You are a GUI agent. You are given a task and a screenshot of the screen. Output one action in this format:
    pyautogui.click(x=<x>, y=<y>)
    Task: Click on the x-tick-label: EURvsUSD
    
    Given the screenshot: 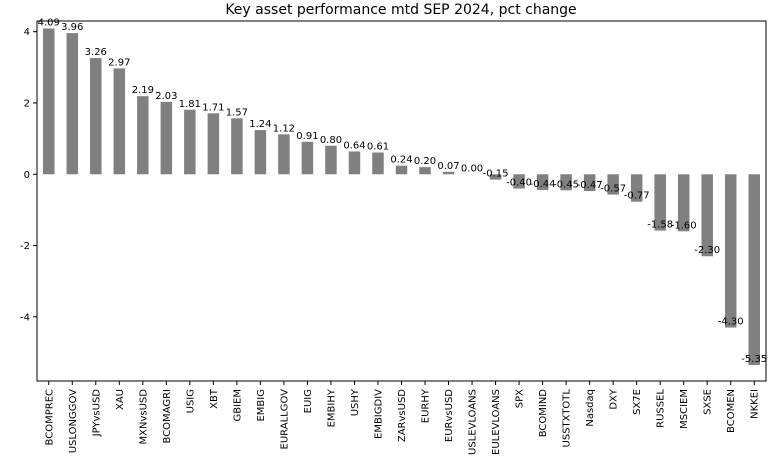 What is the action you would take?
    pyautogui.click(x=449, y=415)
    